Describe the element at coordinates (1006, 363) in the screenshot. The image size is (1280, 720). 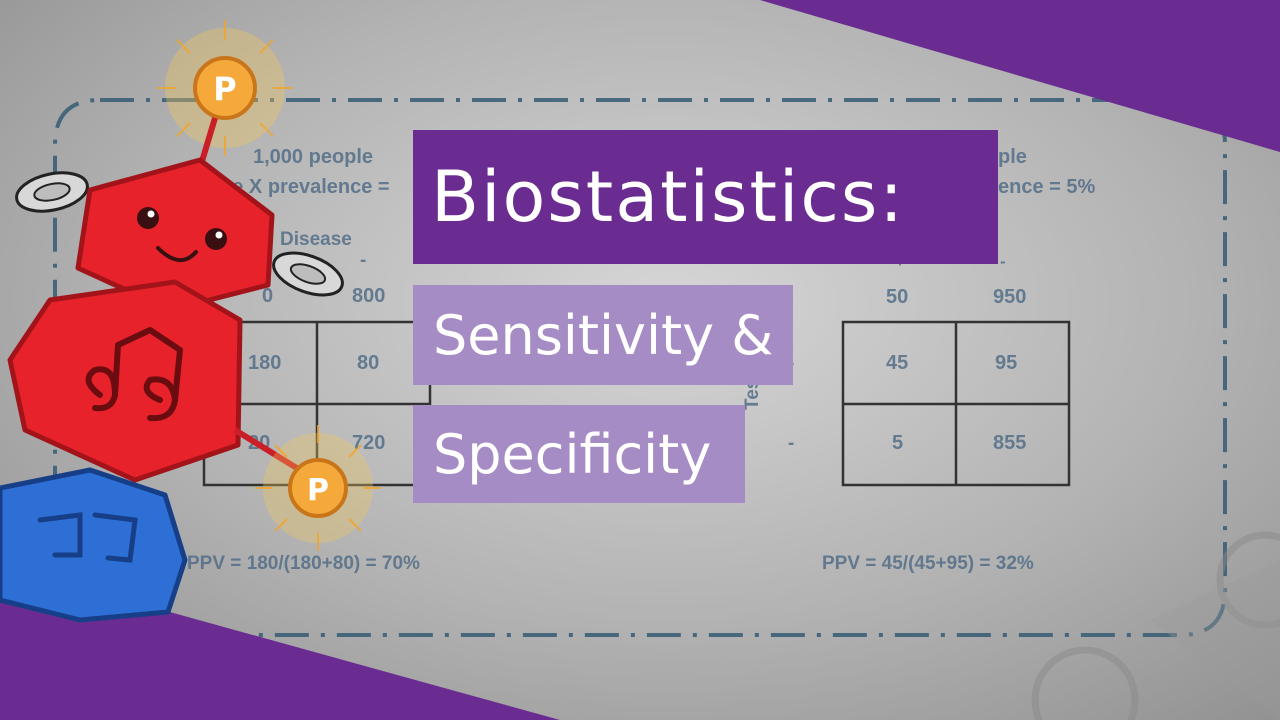
I see `right-cell-fp: 95` at that location.